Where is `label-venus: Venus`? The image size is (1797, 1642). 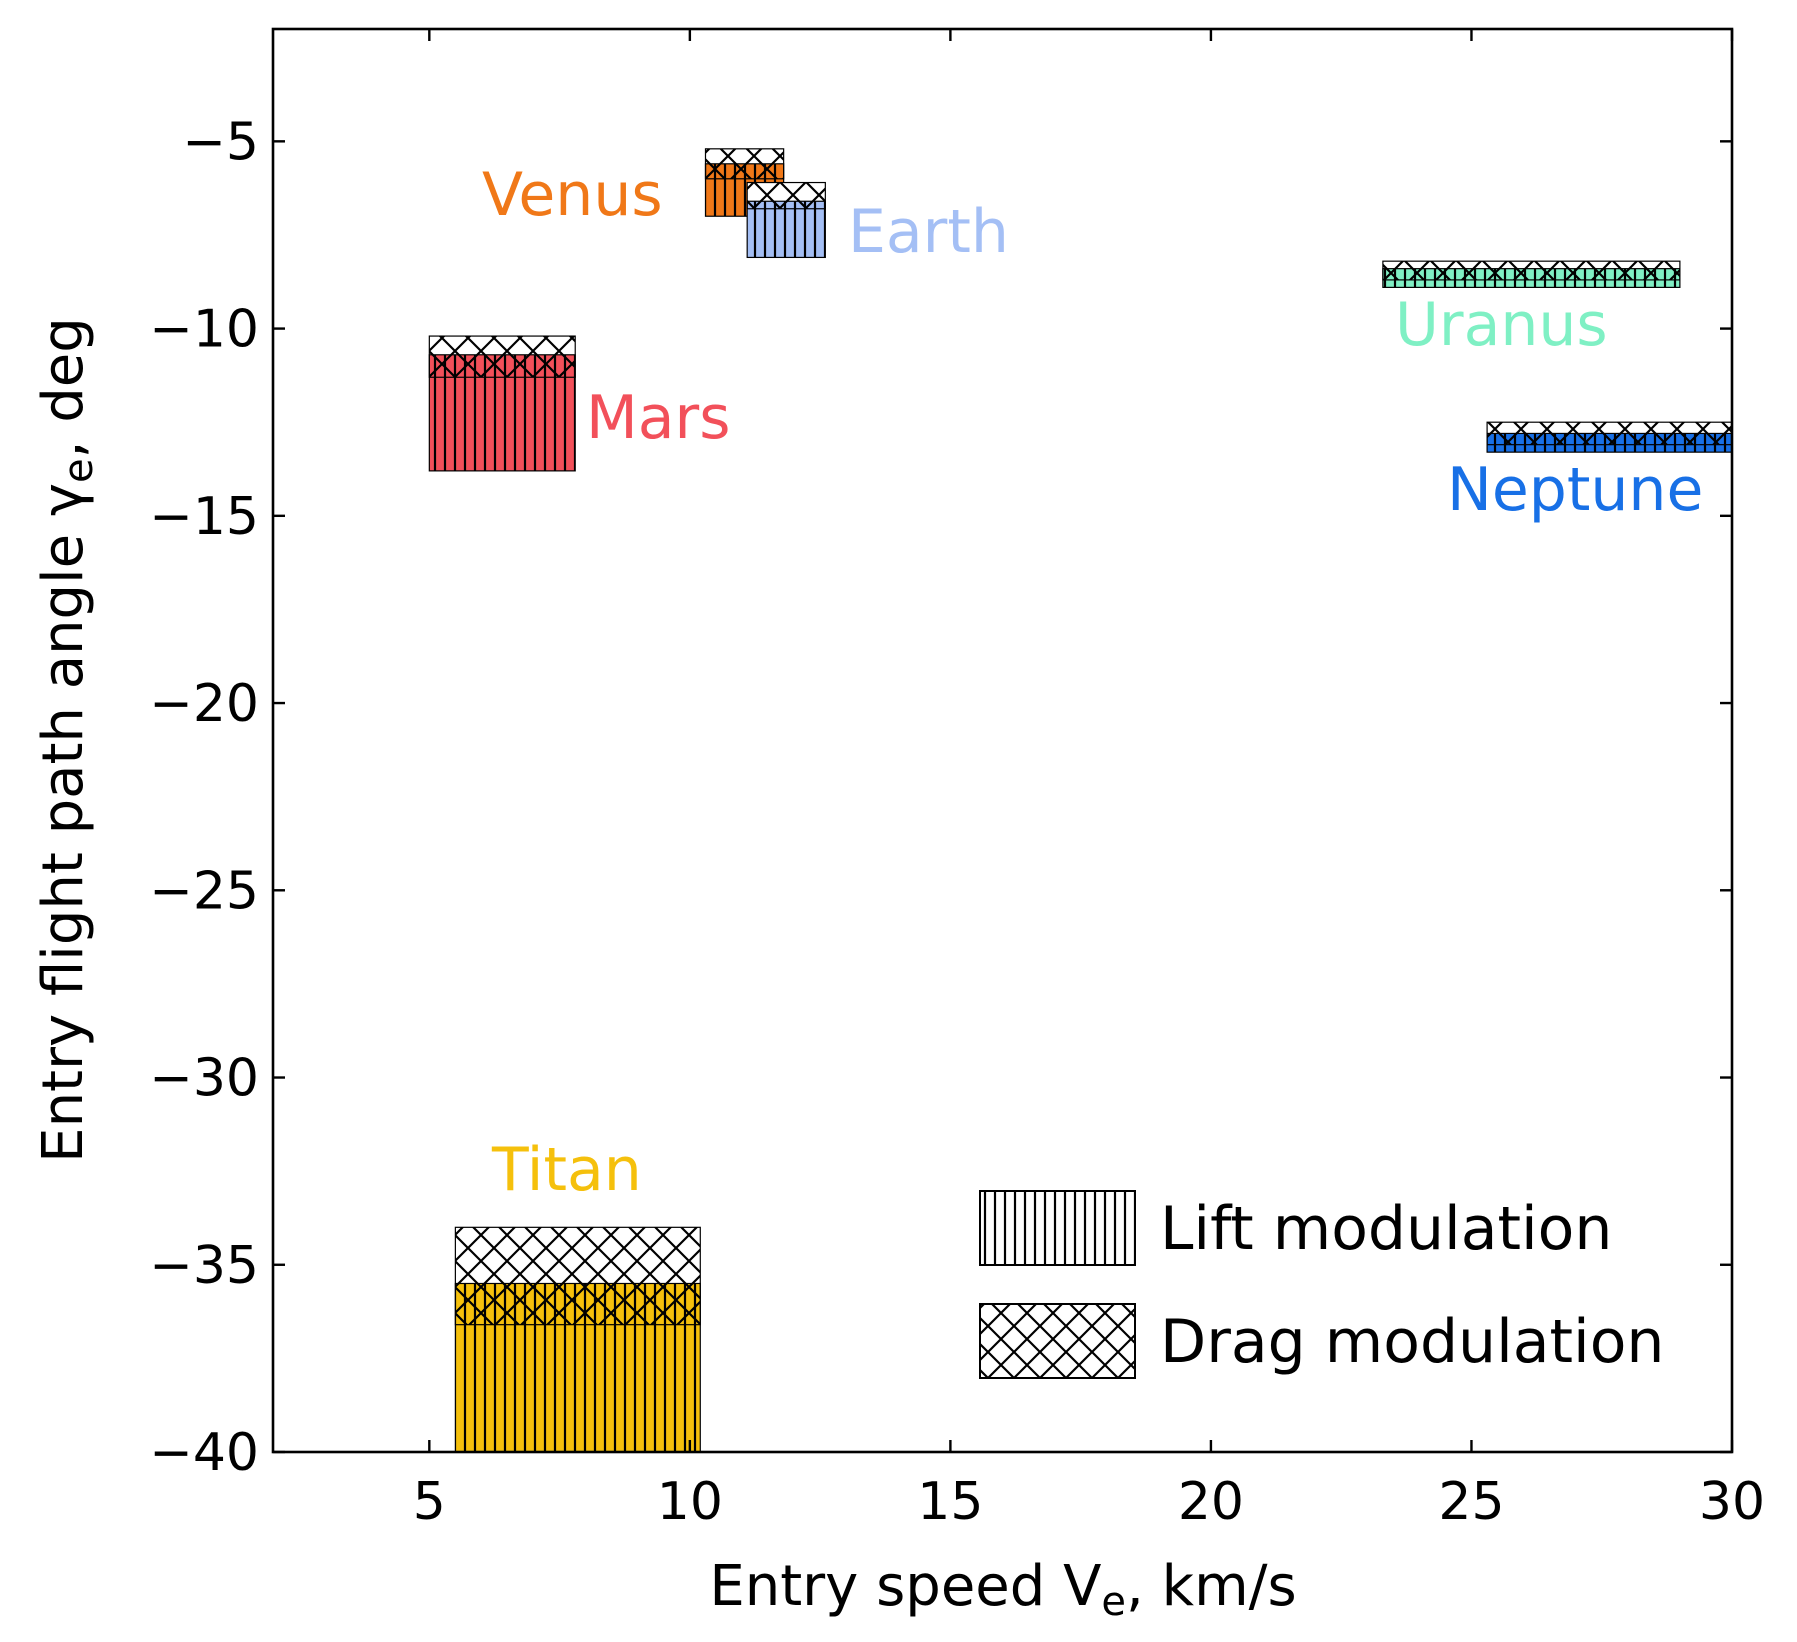
label-venus: Venus is located at coordinates (572, 195).